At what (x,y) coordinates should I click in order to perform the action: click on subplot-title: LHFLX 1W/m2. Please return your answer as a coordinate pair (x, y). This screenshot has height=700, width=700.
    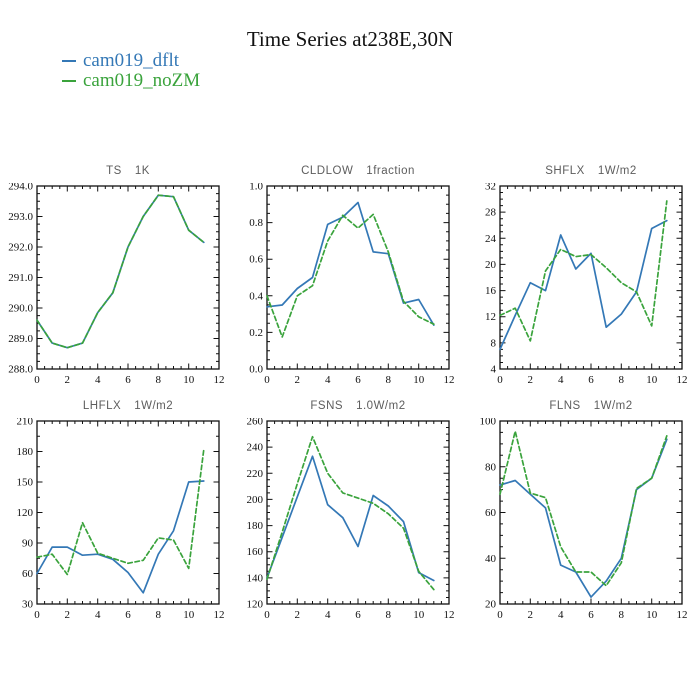
    Looking at the image, I should click on (128, 406).